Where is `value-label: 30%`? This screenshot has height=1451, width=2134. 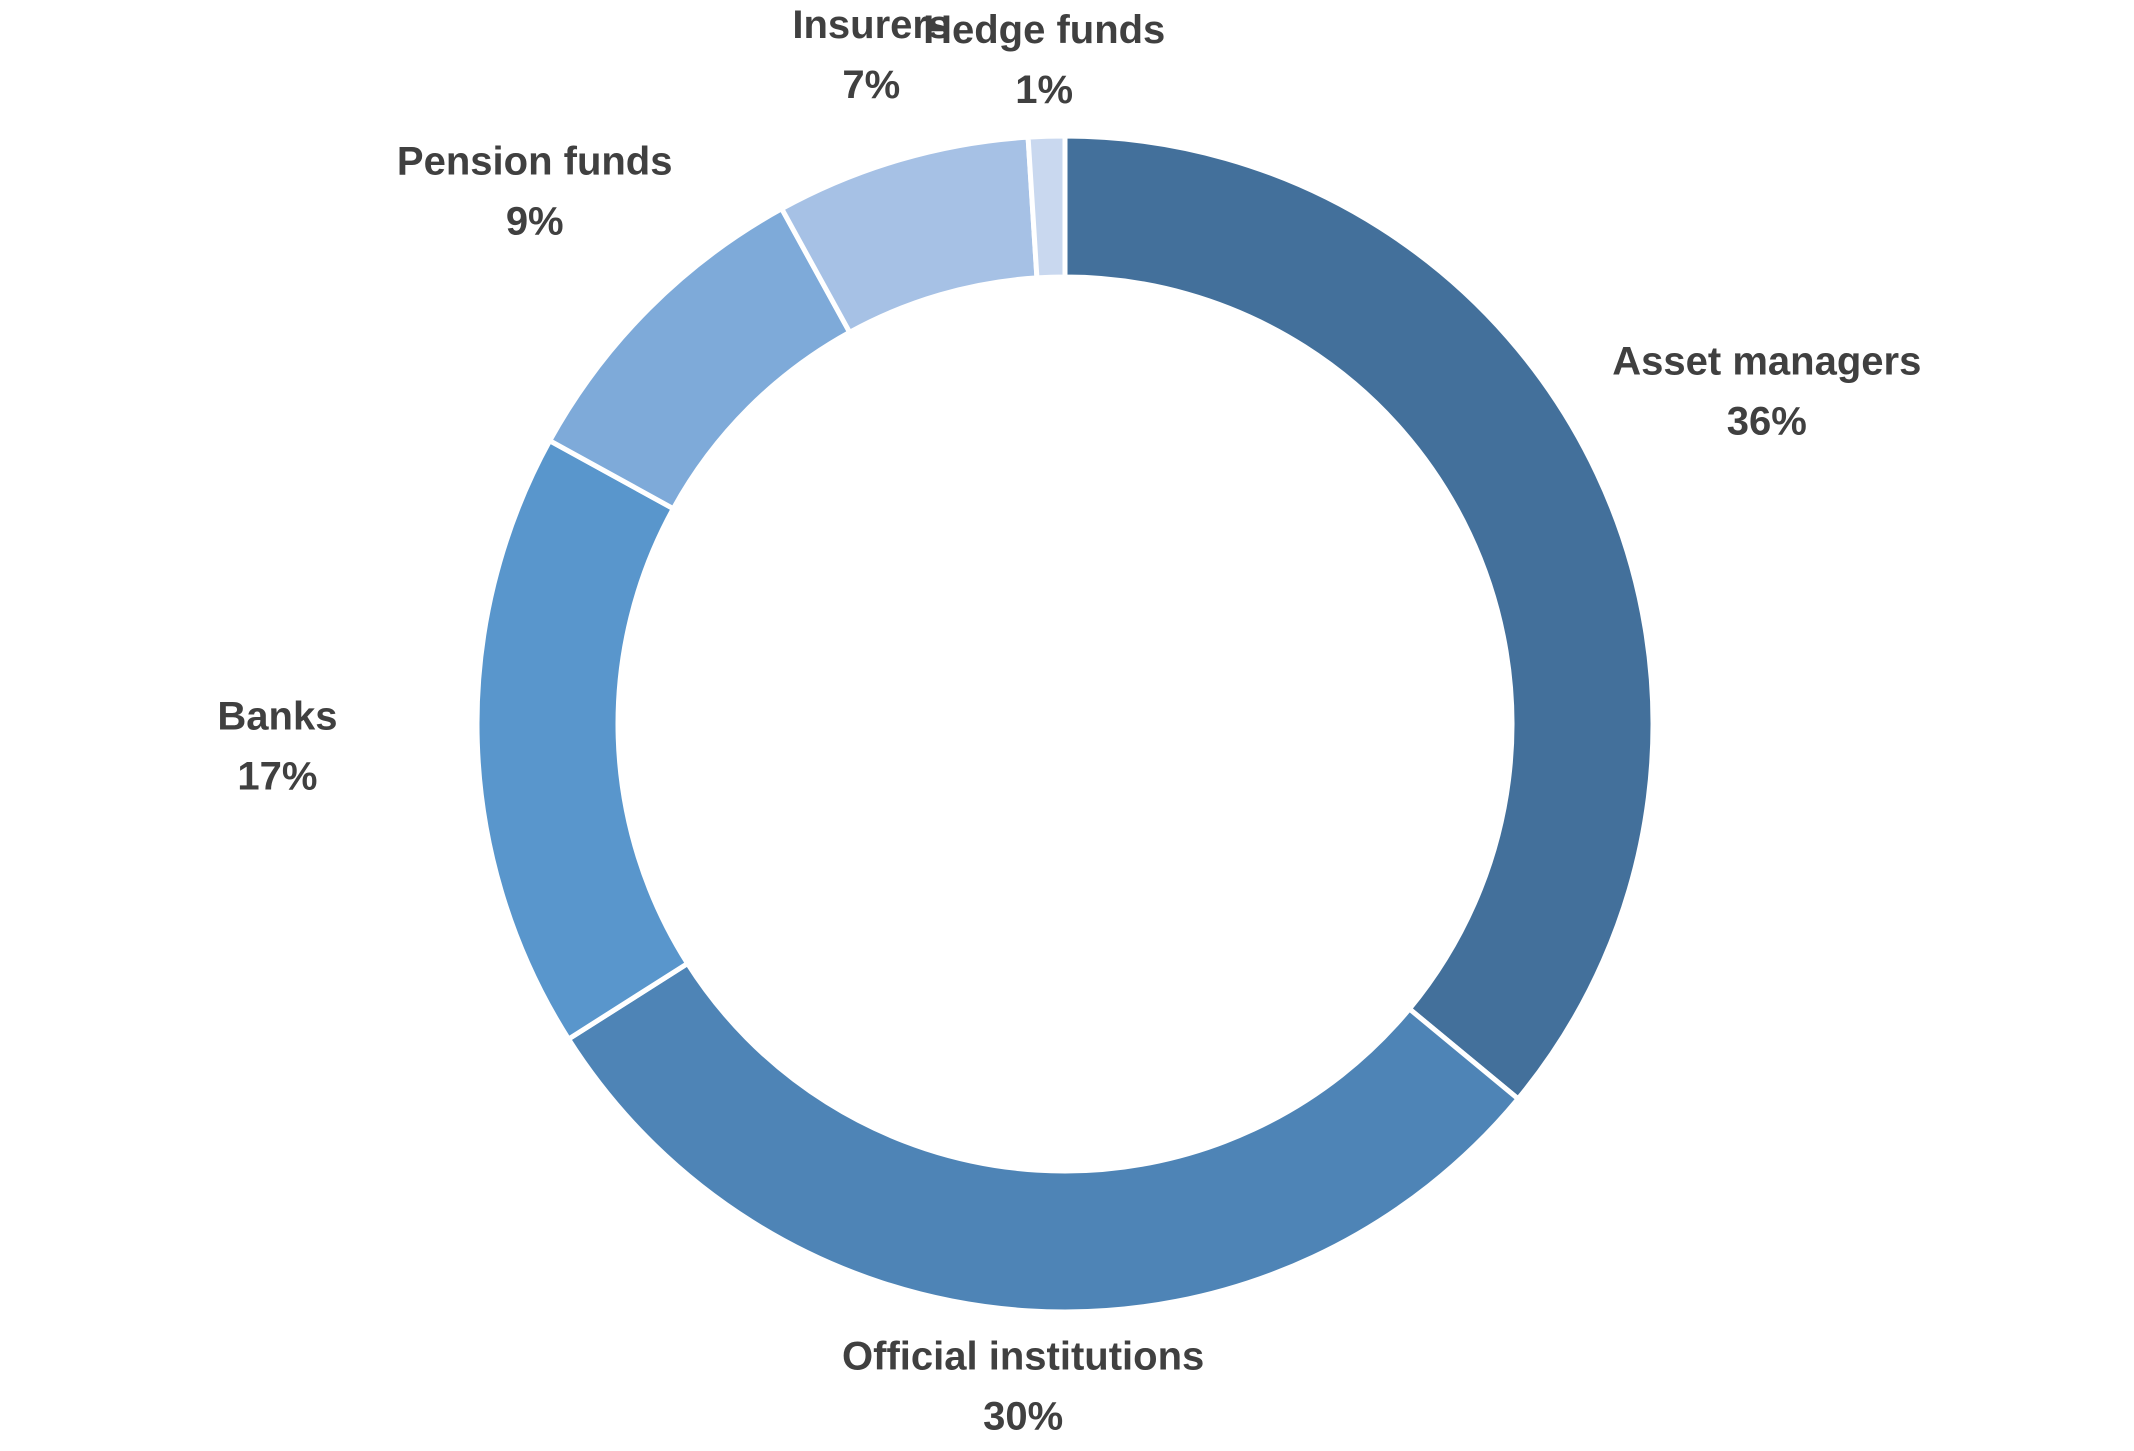 value-label: 30% is located at coordinates (1023, 1416).